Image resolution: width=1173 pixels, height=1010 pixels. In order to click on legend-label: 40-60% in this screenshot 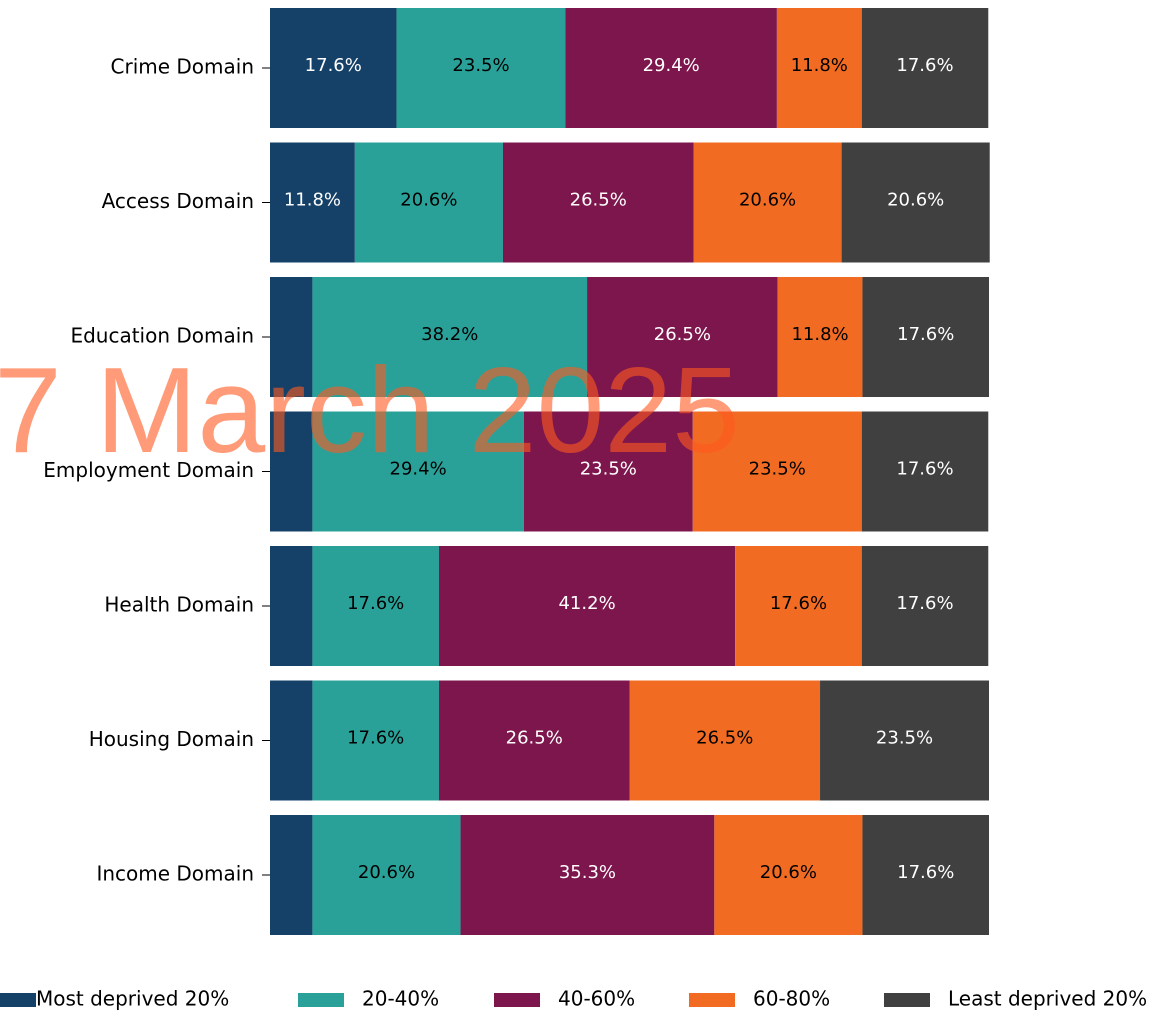, I will do `click(596, 998)`.